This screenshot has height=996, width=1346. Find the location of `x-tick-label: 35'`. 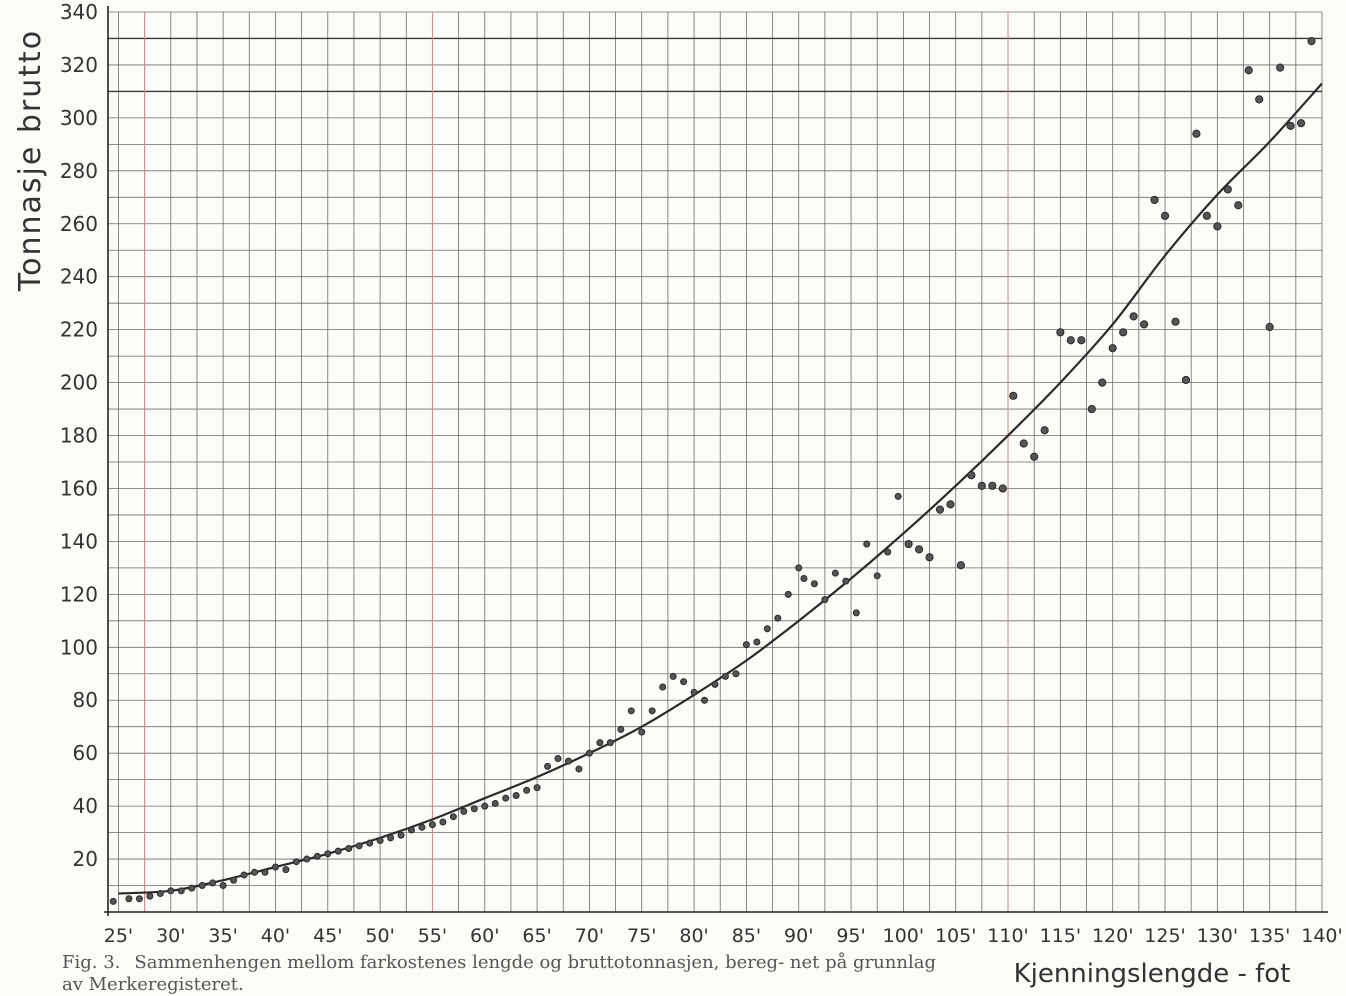

x-tick-label: 35' is located at coordinates (222, 936).